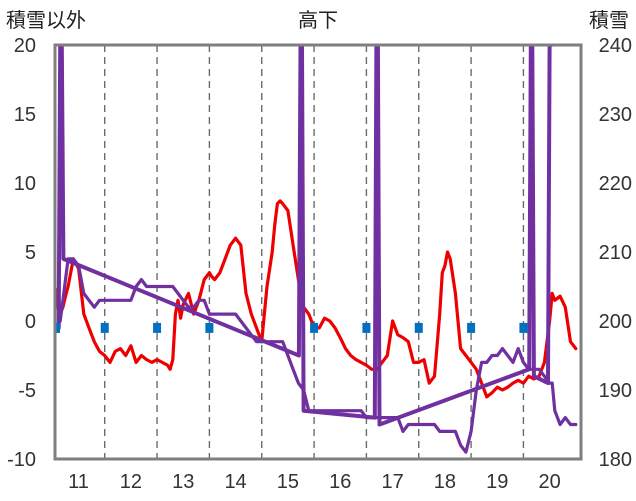 Image resolution: width=636 pixels, height=501 pixels. What do you see at coordinates (615, 460) in the screenshot?
I see `right-tick-label: 180` at bounding box center [615, 460].